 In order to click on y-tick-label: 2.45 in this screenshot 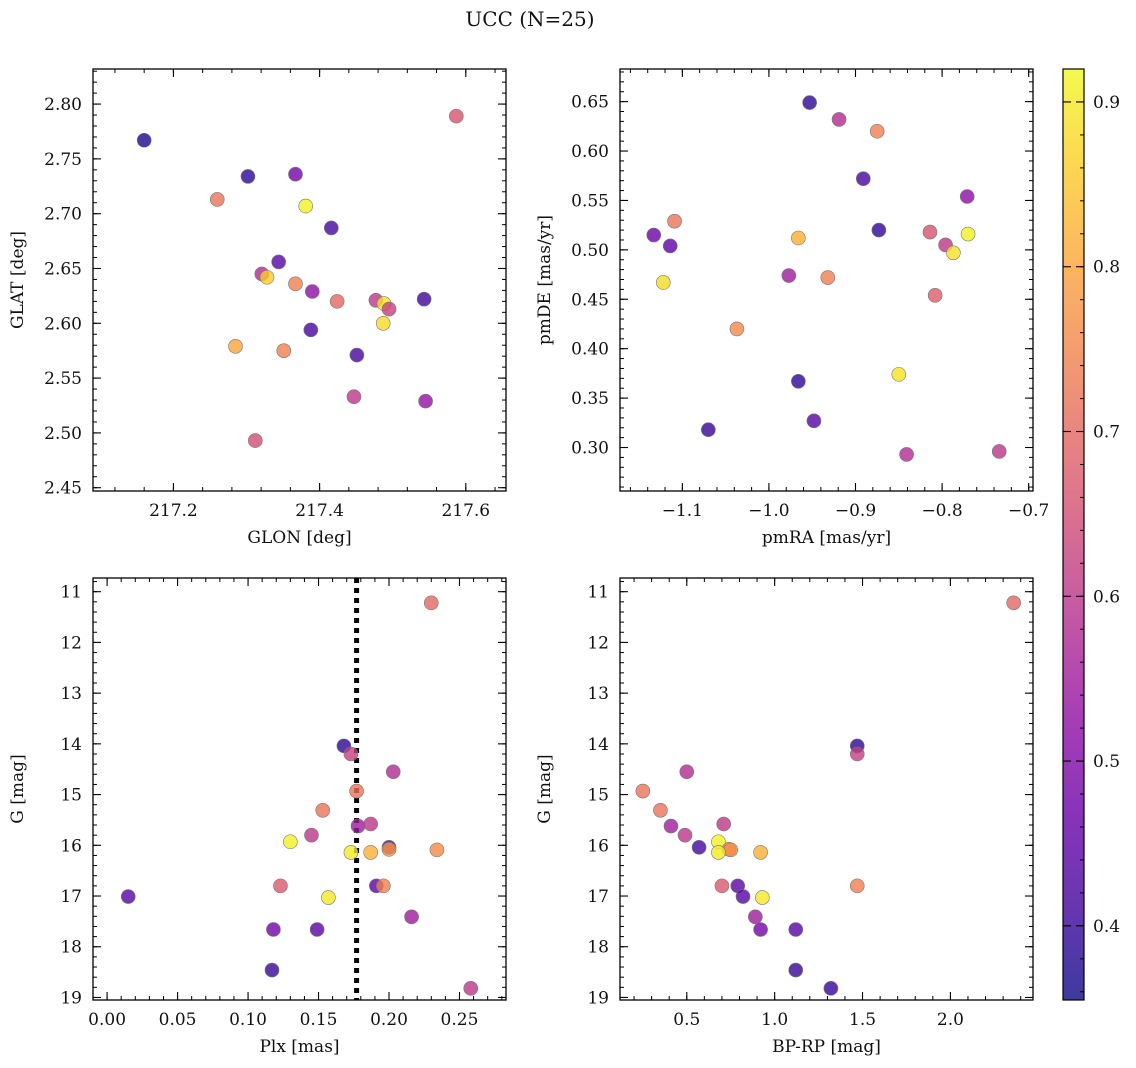, I will do `click(63, 489)`.